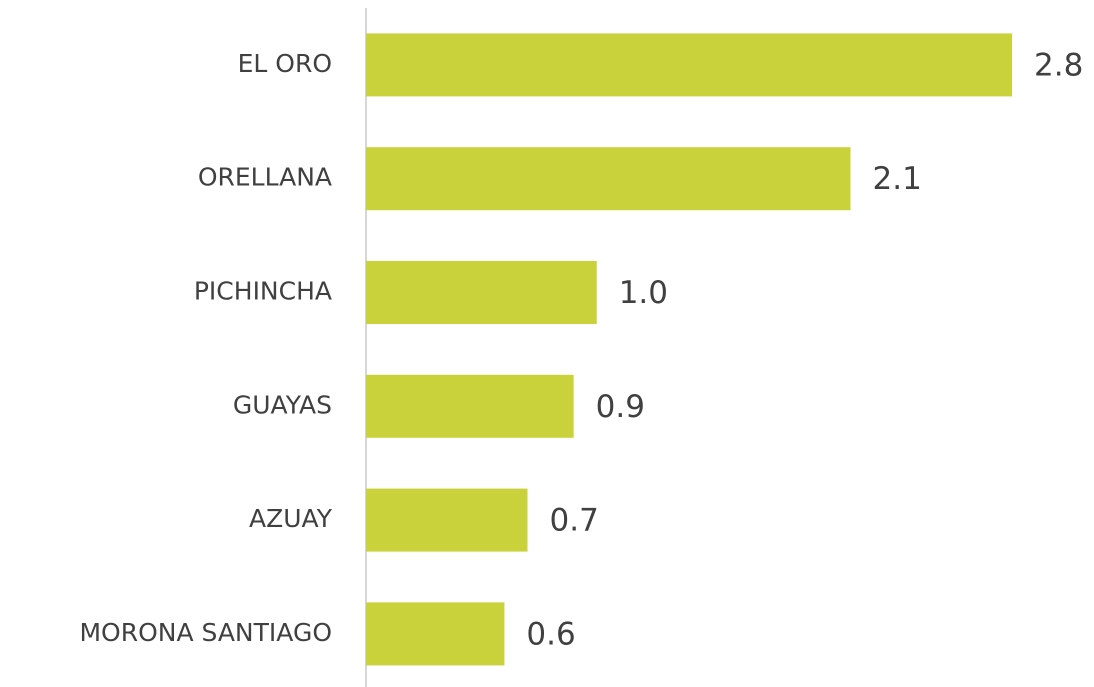  What do you see at coordinates (643, 293) in the screenshot?
I see `value-label: 1.0` at bounding box center [643, 293].